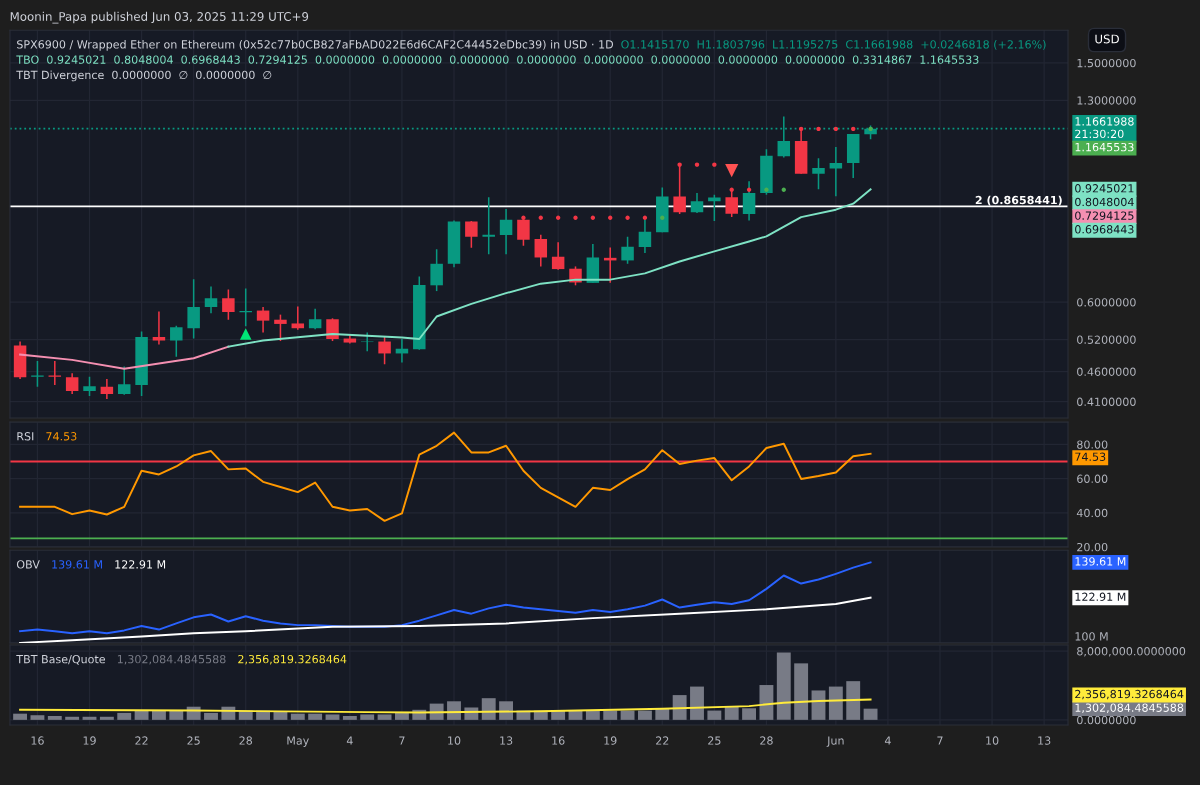  I want to click on y-tick-label: 1.5000000, so click(1106, 63).